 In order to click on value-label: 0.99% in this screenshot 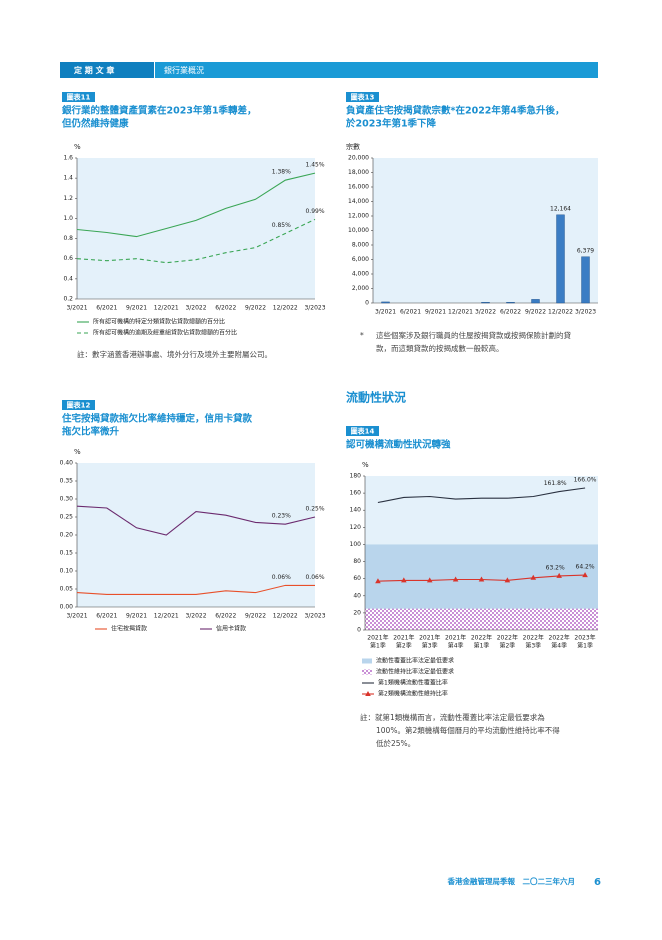, I will do `click(314, 211)`.